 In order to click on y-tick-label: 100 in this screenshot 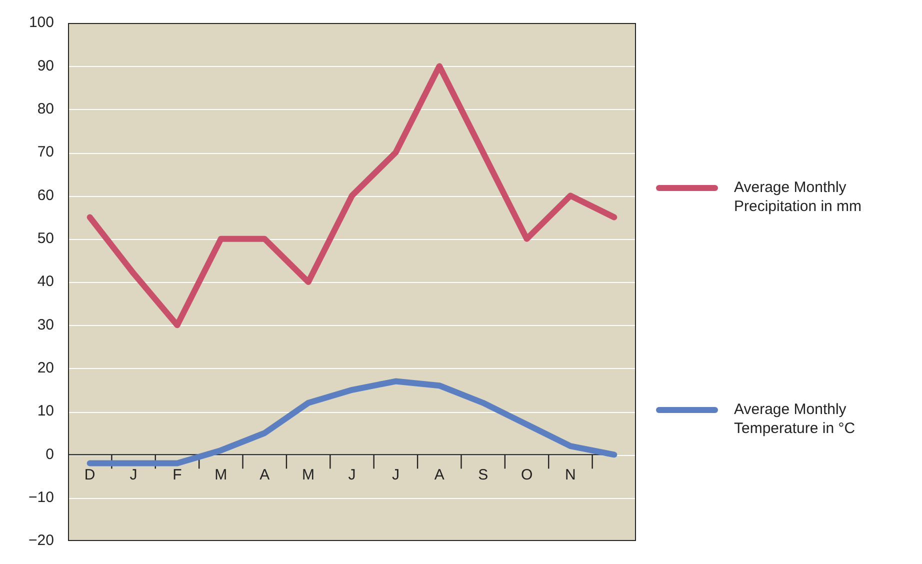, I will do `click(41, 23)`.